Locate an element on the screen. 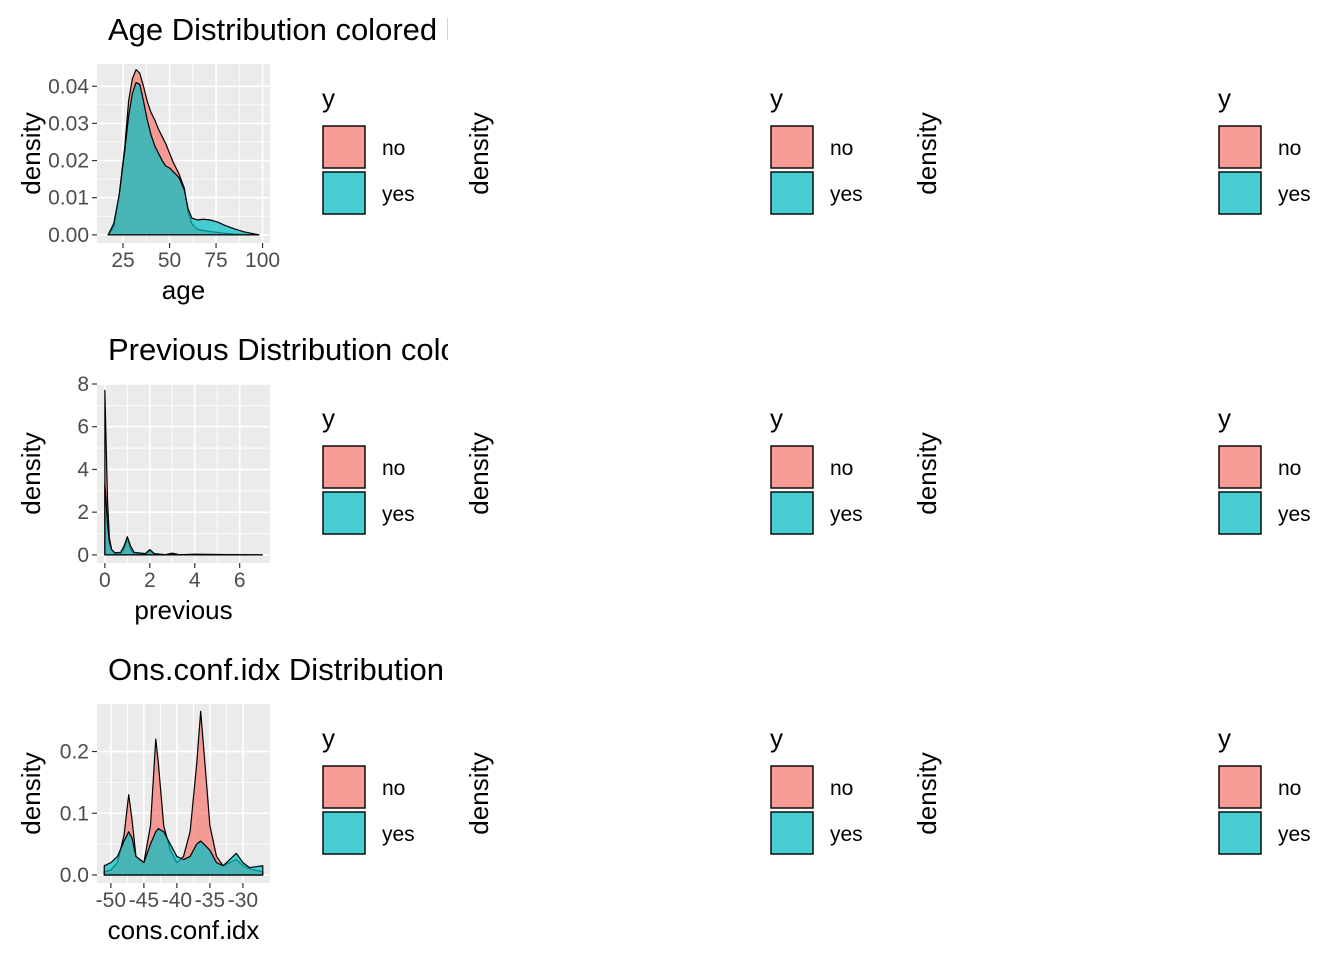 The width and height of the screenshot is (1344, 960). y-tick-label: 0.02 is located at coordinates (68, 161).